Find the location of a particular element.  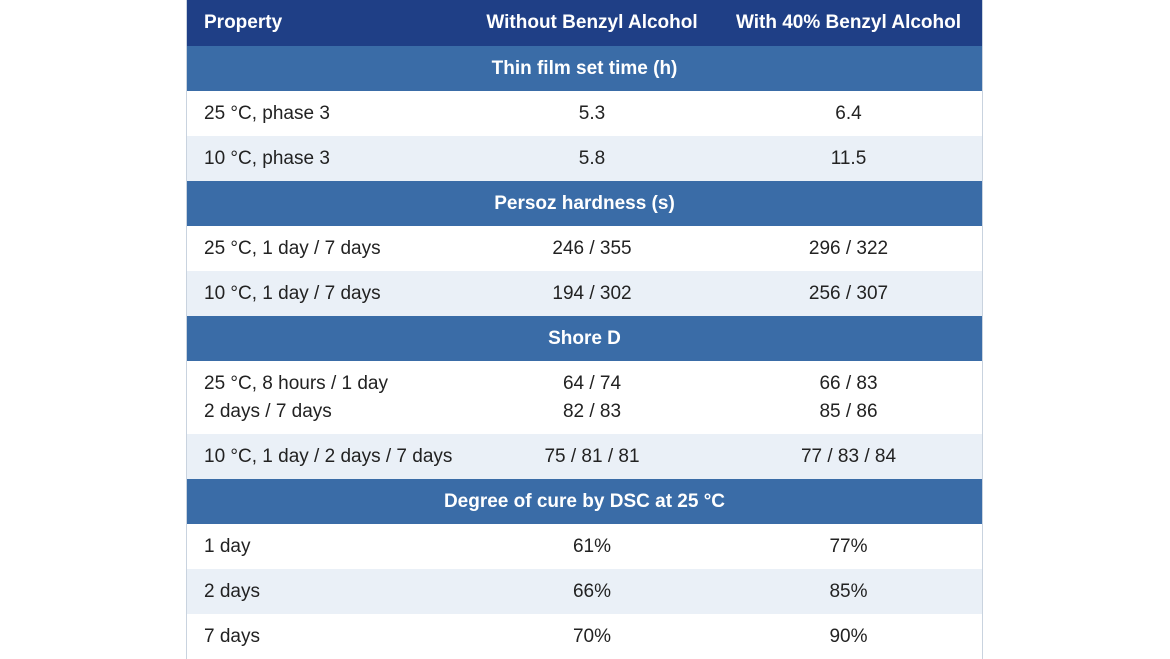

value-text: 11.5 is located at coordinates (848, 158).